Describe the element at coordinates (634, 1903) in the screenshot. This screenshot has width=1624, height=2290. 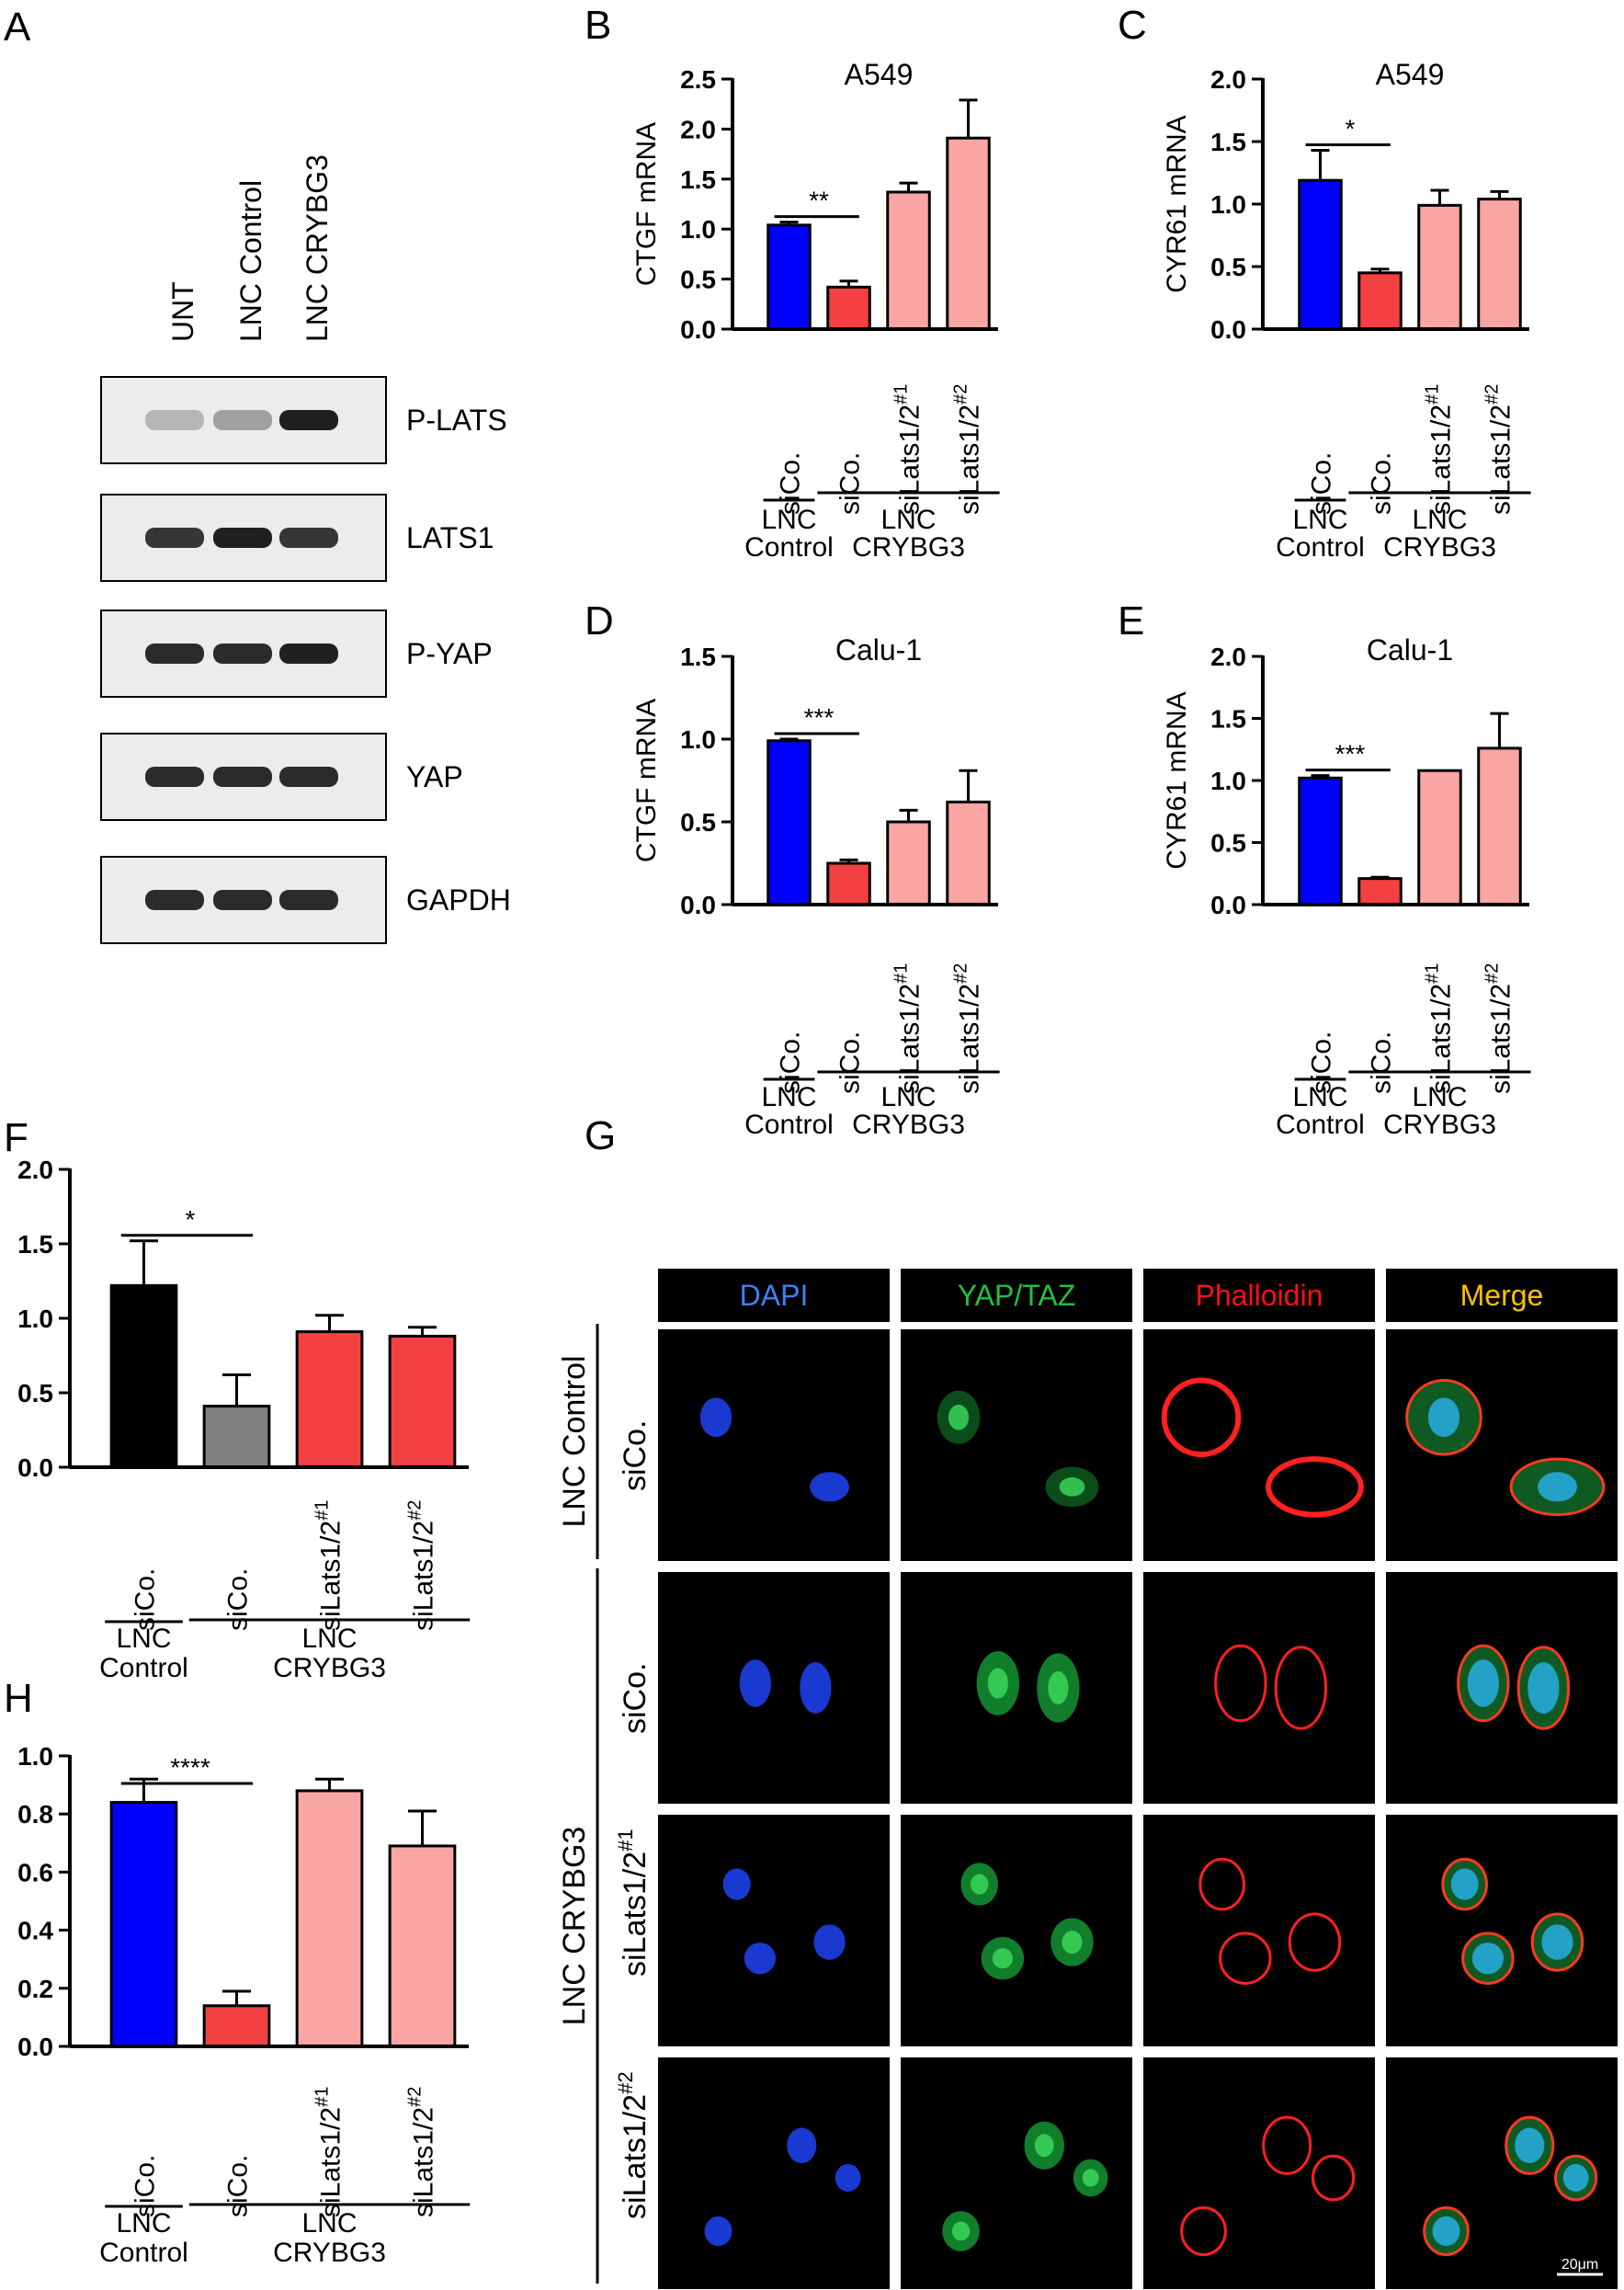
I see `row-label: siLats1/2#1` at that location.